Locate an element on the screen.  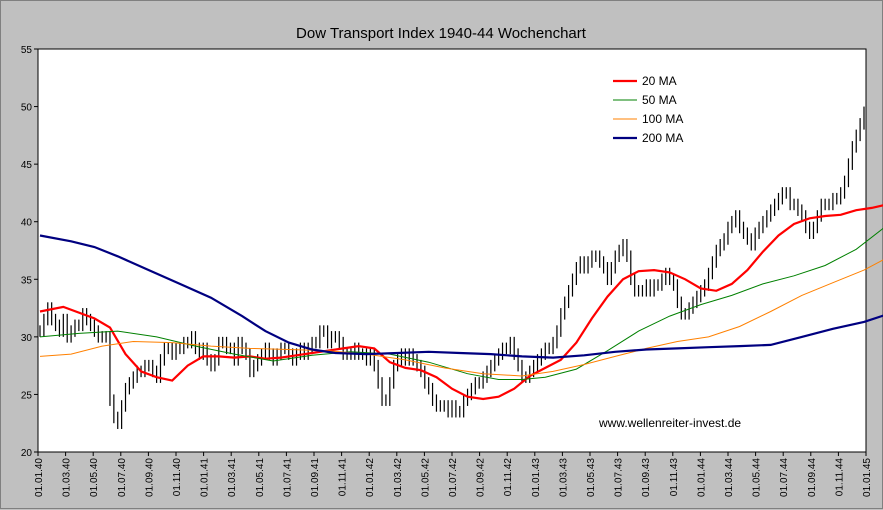
x-tick-label: 01.11.40 is located at coordinates (177, 477).